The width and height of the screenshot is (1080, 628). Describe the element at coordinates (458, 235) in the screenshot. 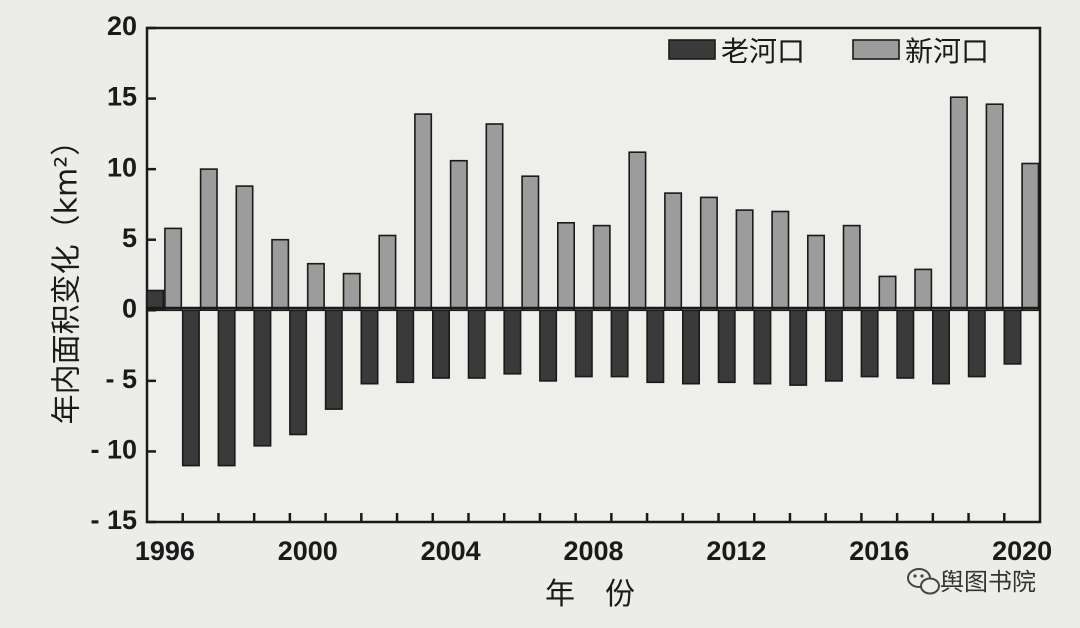

I see `bar-xinhekou-2004` at that location.